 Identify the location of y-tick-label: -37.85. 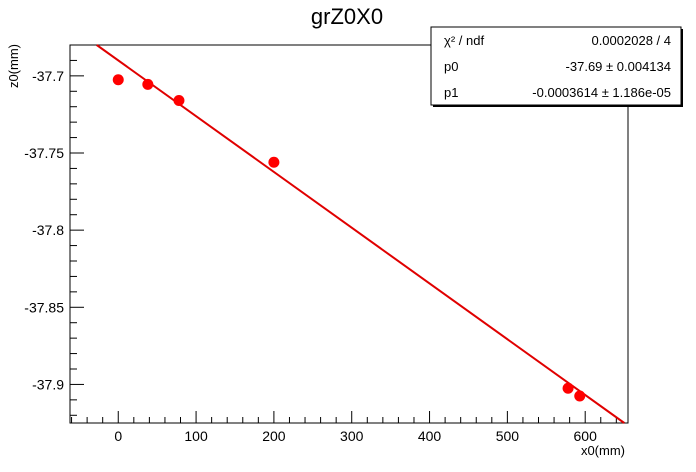
(44, 307).